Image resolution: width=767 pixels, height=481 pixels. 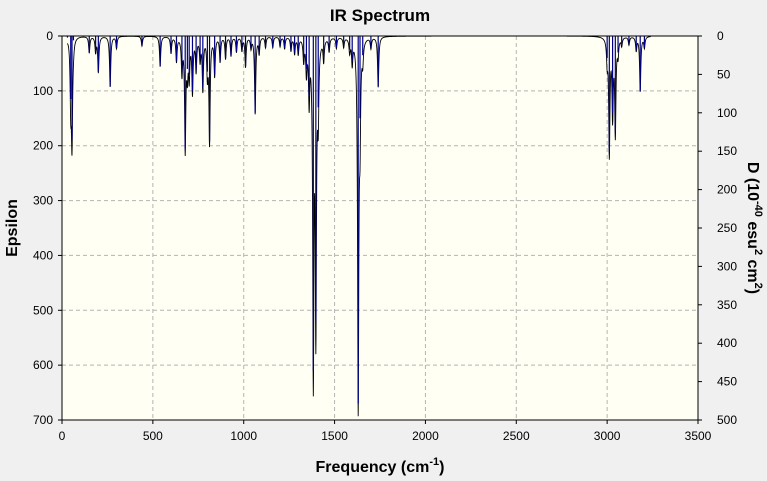 What do you see at coordinates (727, 382) in the screenshot?
I see `y2-tick-label: 450` at bounding box center [727, 382].